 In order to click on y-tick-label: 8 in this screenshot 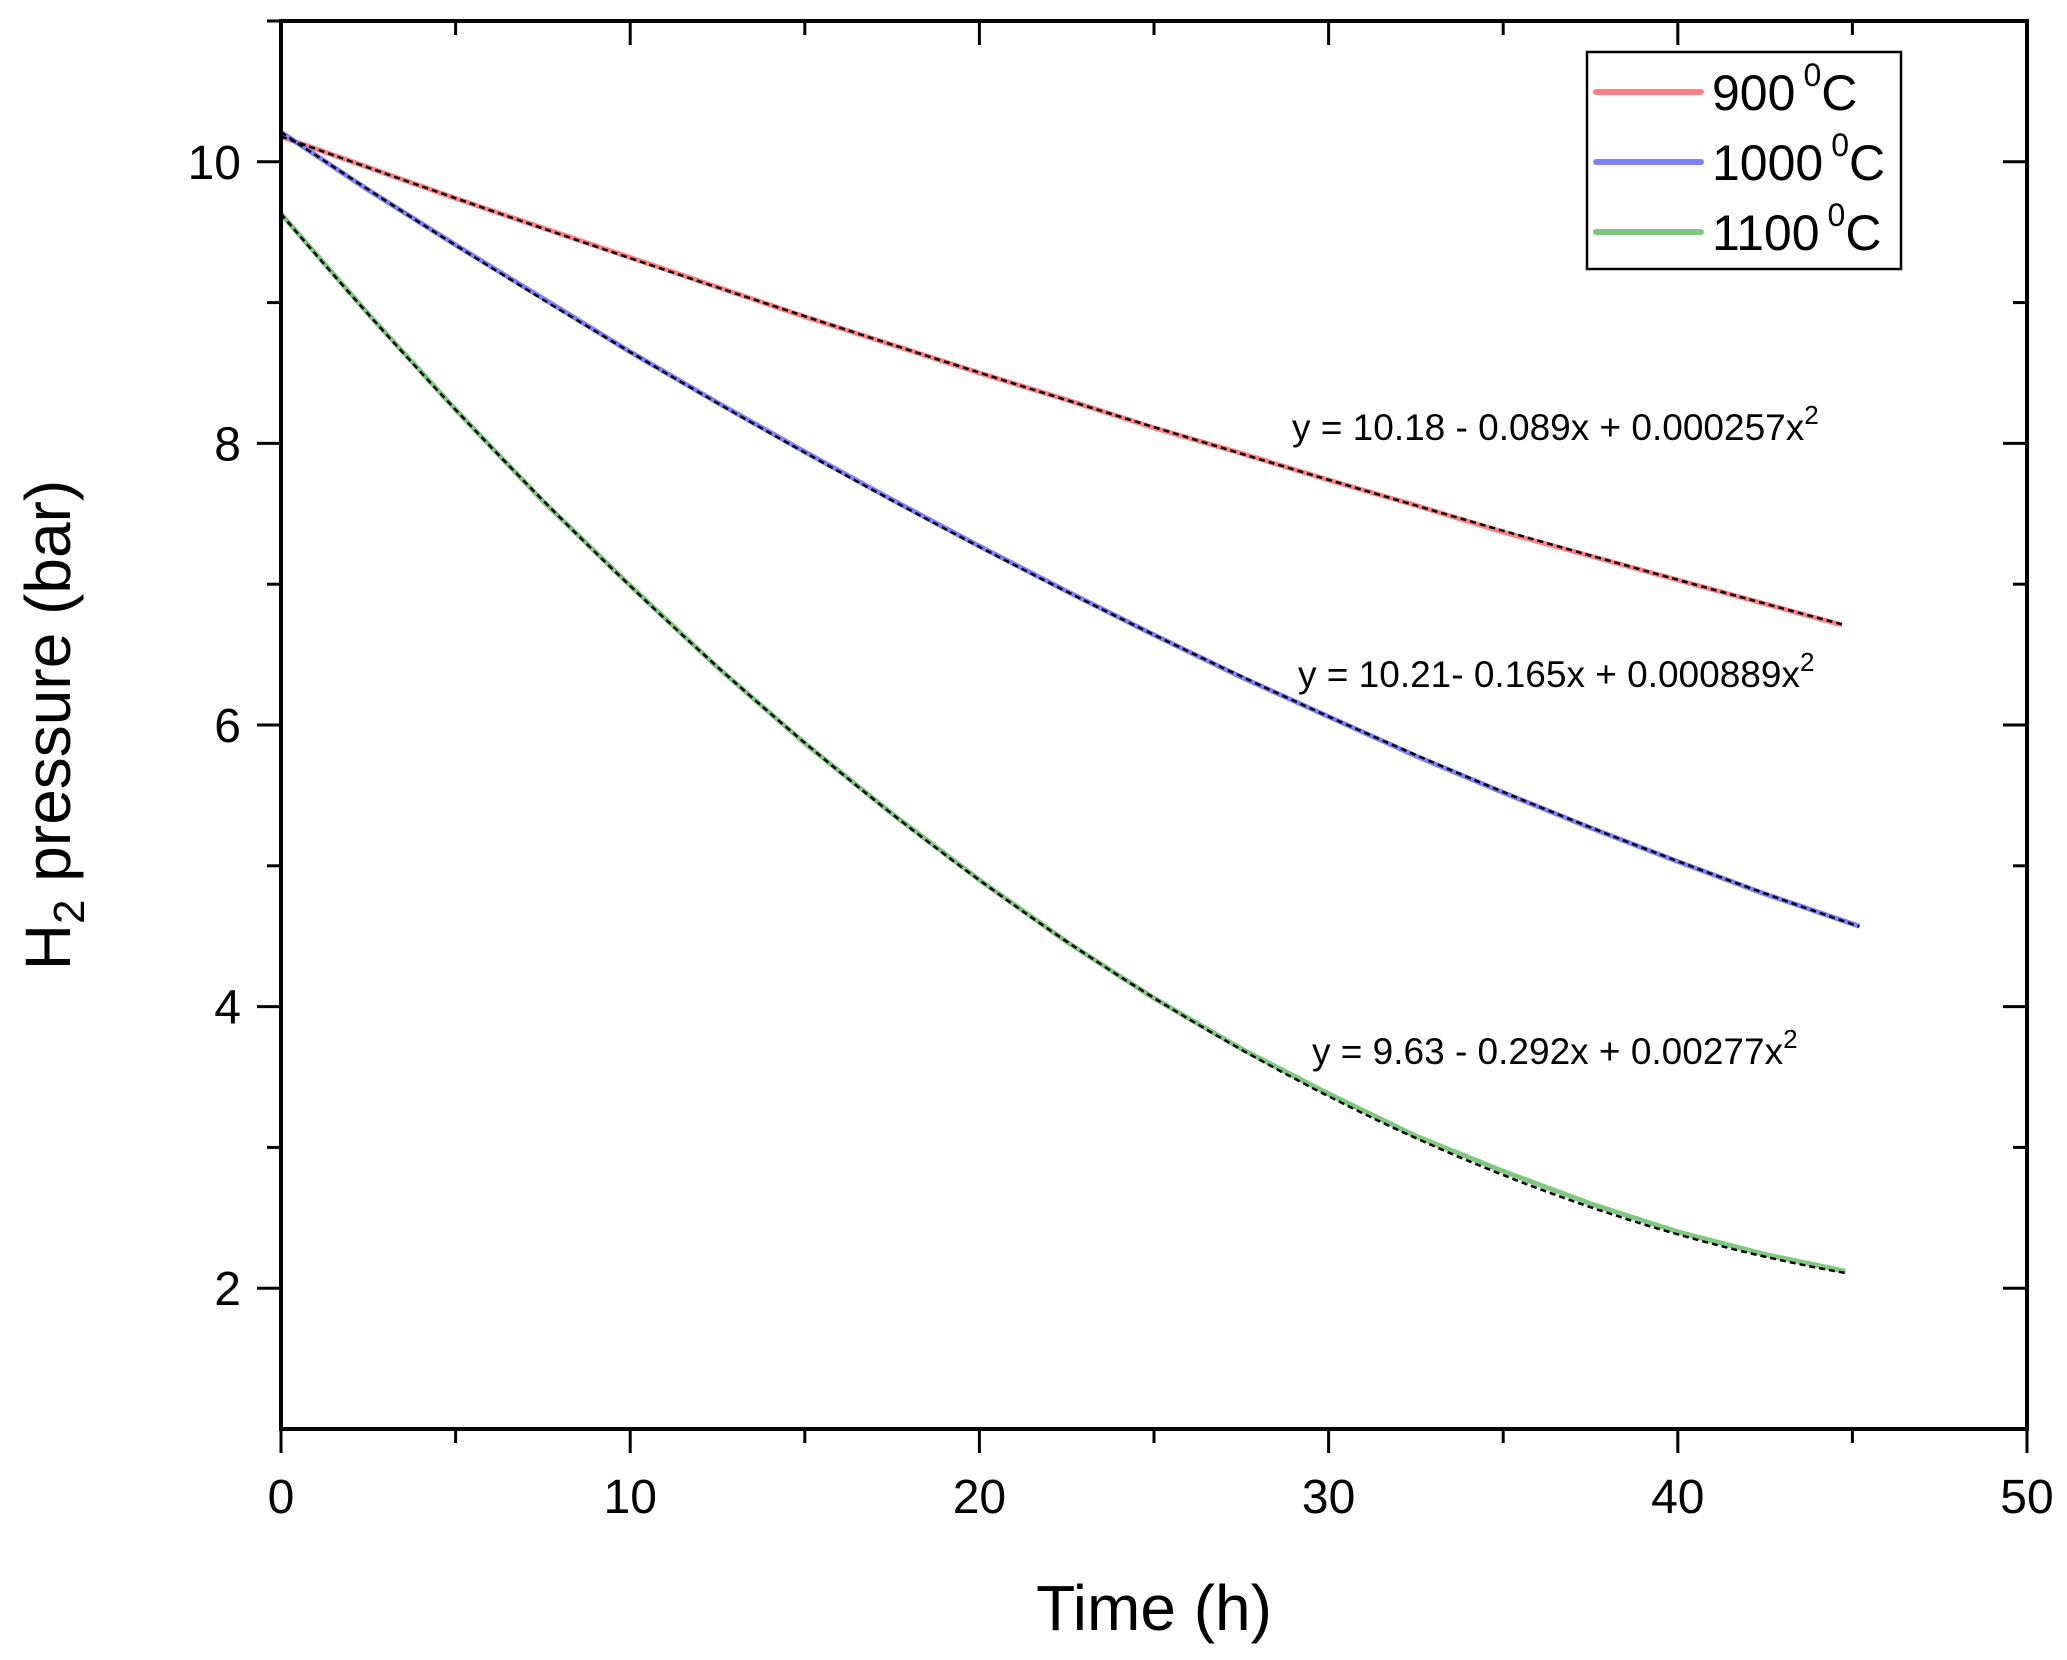, I will do `click(227, 444)`.